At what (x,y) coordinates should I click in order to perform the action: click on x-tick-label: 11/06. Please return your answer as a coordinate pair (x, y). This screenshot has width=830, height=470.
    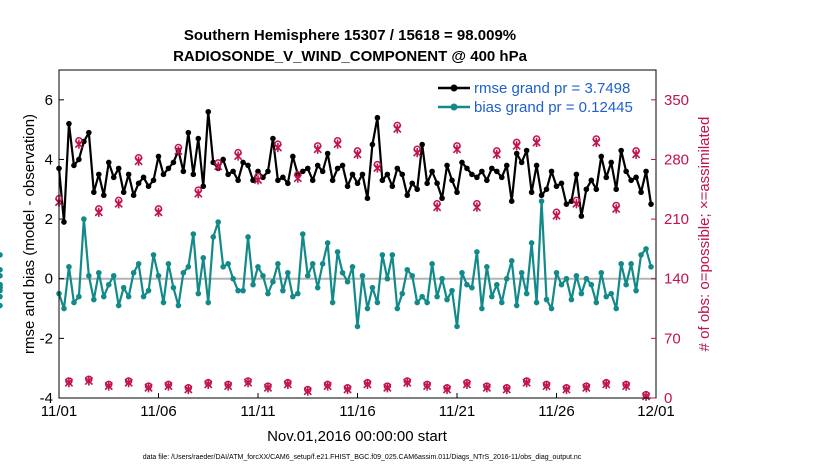
    Looking at the image, I should click on (158, 411).